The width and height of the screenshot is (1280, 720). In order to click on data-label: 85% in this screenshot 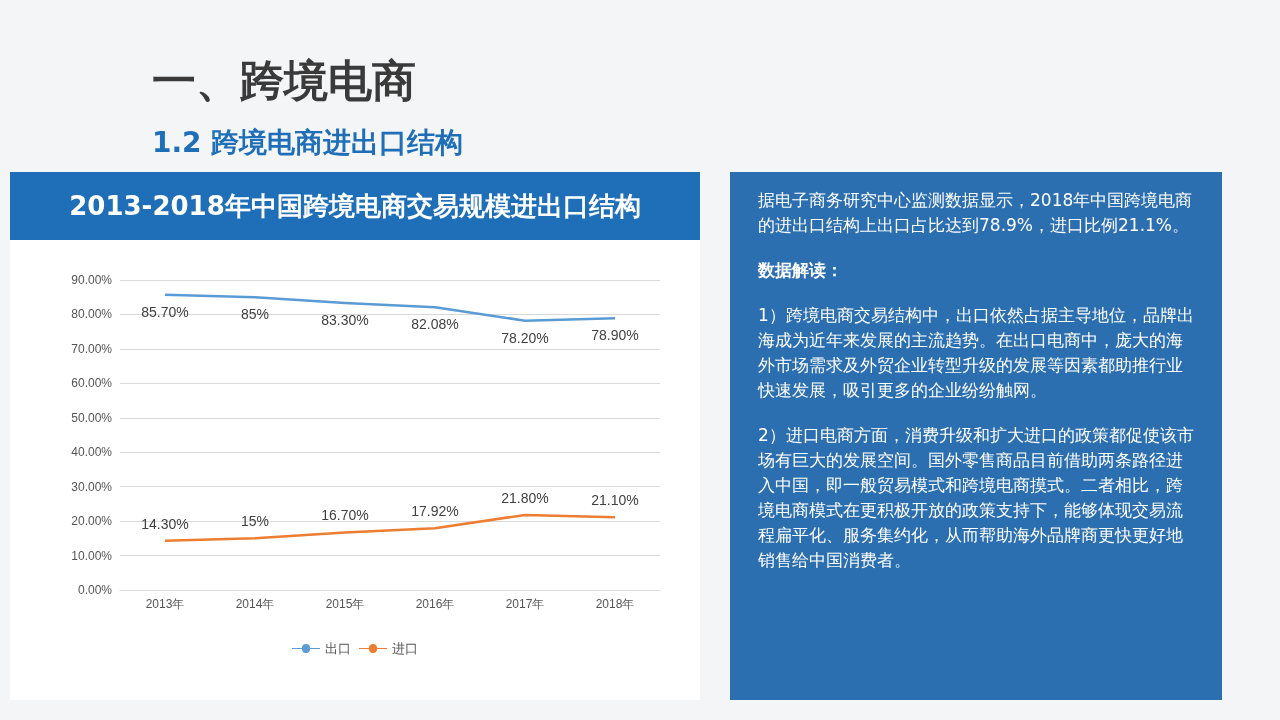, I will do `click(255, 314)`.